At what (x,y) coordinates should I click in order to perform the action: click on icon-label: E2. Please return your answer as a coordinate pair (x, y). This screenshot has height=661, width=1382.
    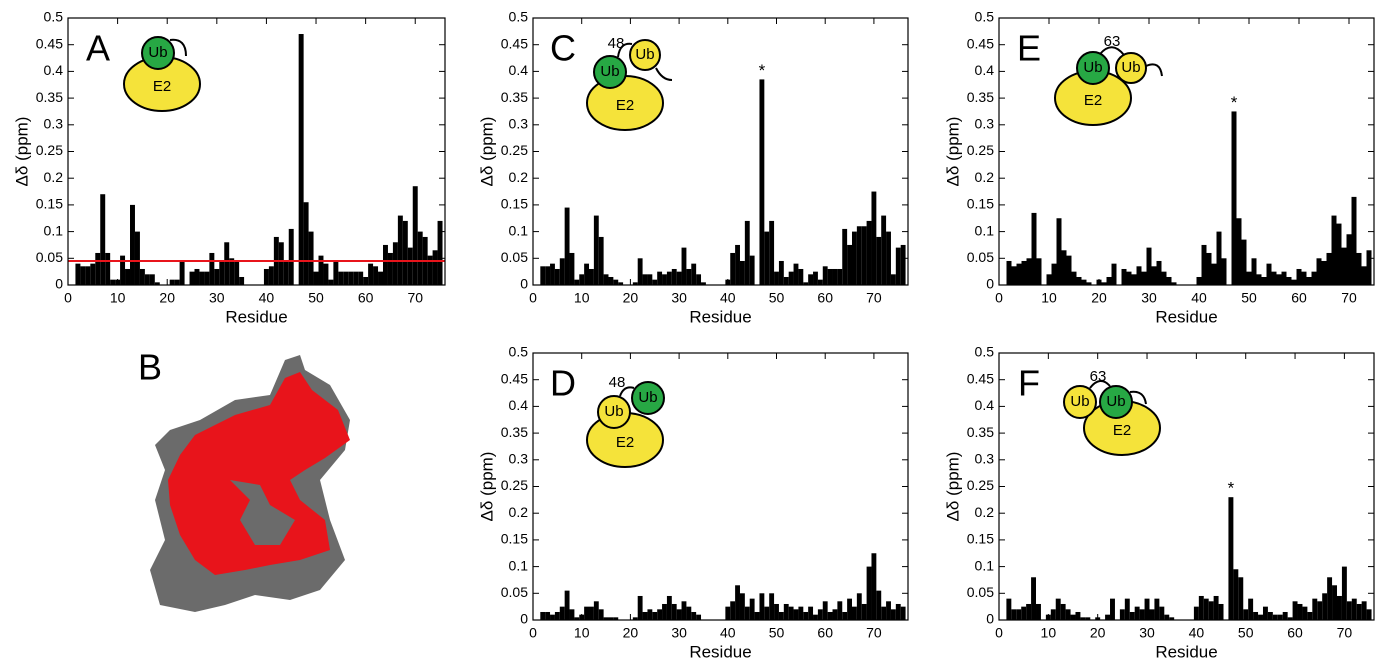
    Looking at the image, I should click on (625, 105).